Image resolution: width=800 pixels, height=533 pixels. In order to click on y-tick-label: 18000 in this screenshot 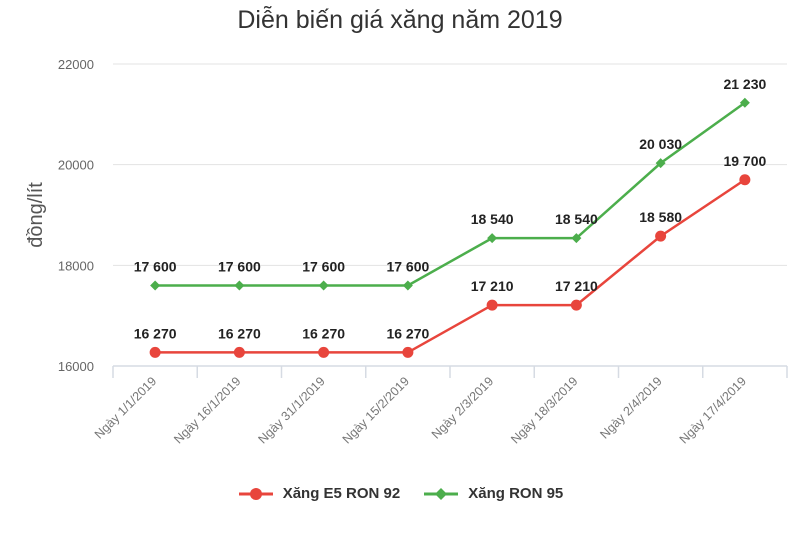, I will do `click(76, 265)`.